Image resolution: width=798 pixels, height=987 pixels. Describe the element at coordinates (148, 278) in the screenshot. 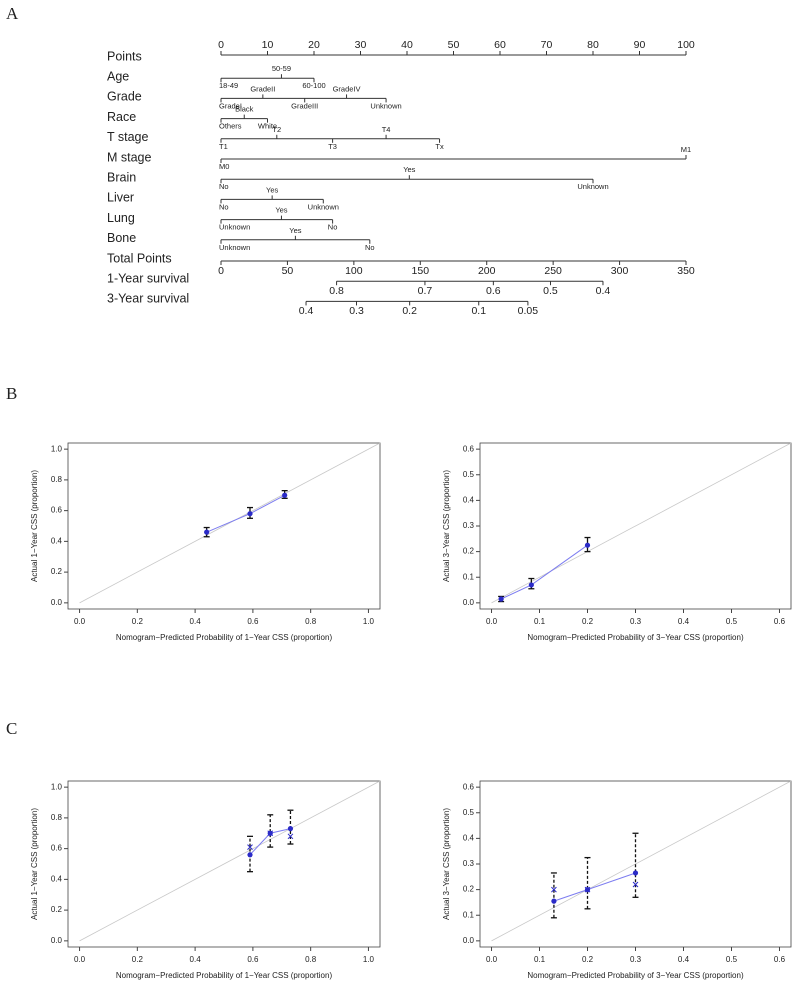

I see `row-label: 1-Year survival` at that location.